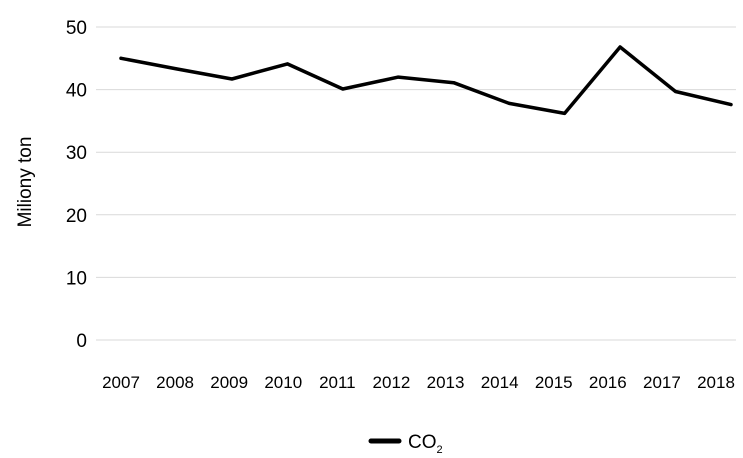 The image size is (743, 458). I want to click on x-tick-label-2007: 2007, so click(121, 382).